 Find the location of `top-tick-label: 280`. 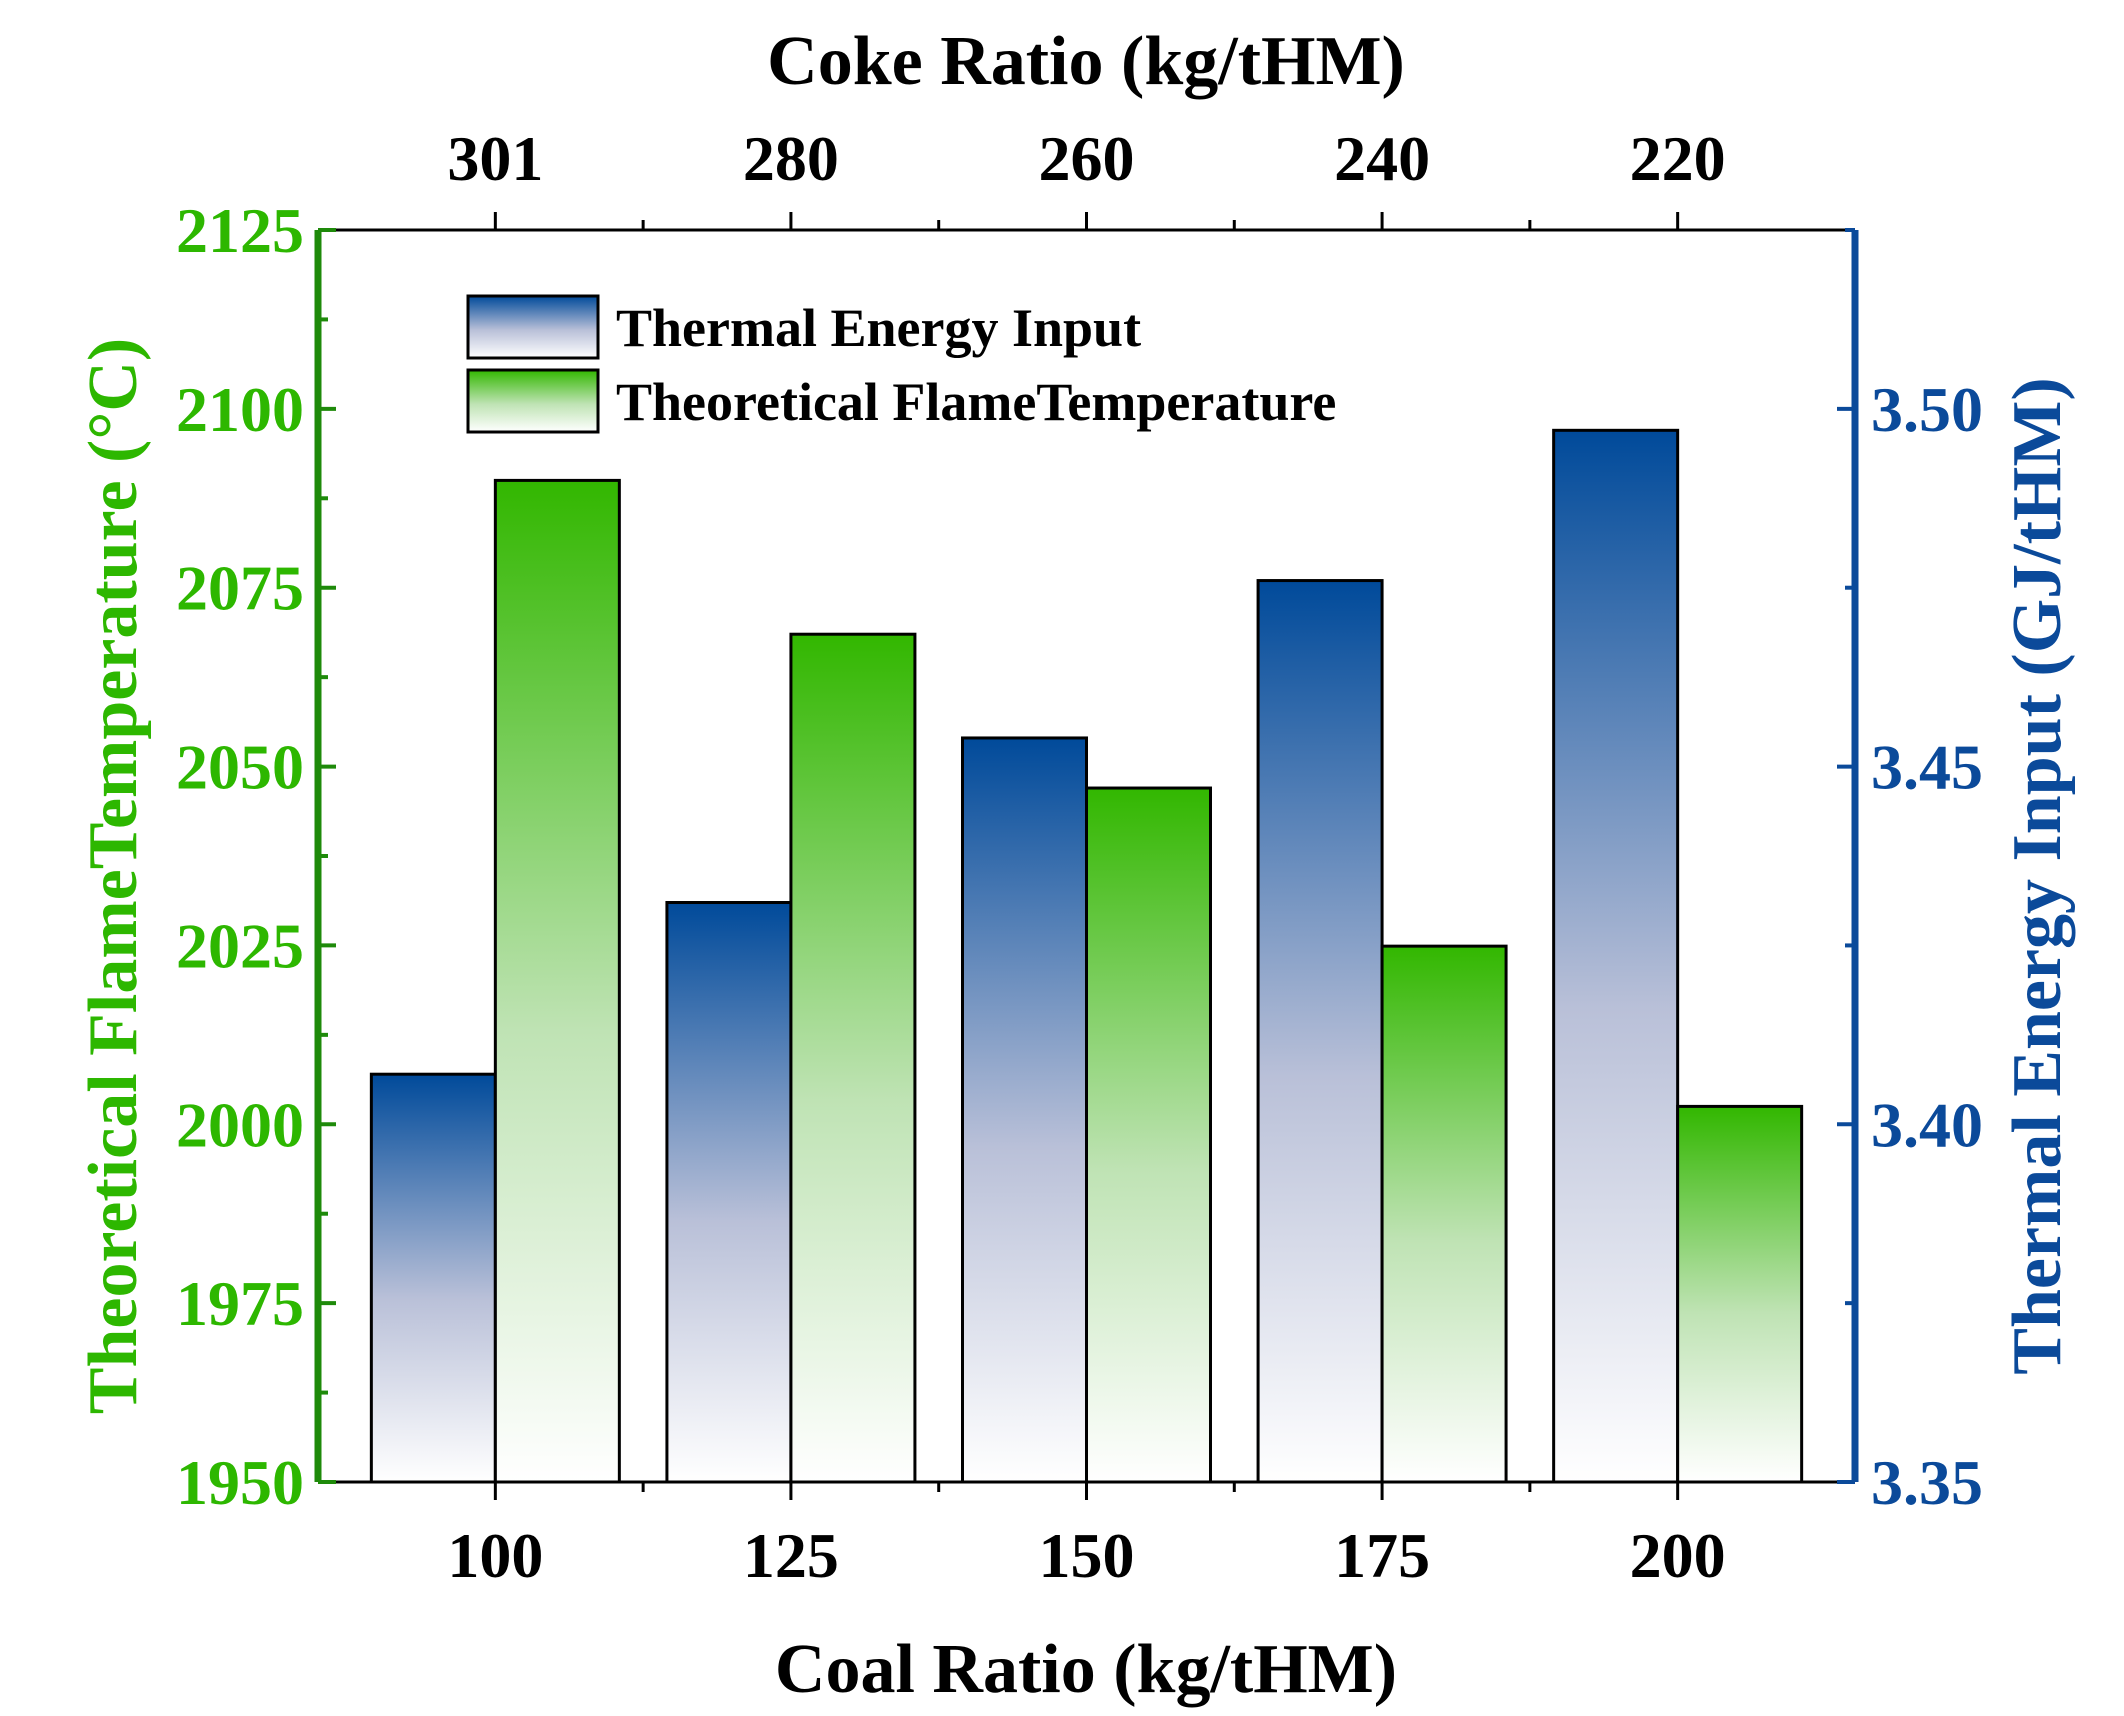

top-tick-label: 280 is located at coordinates (791, 158).